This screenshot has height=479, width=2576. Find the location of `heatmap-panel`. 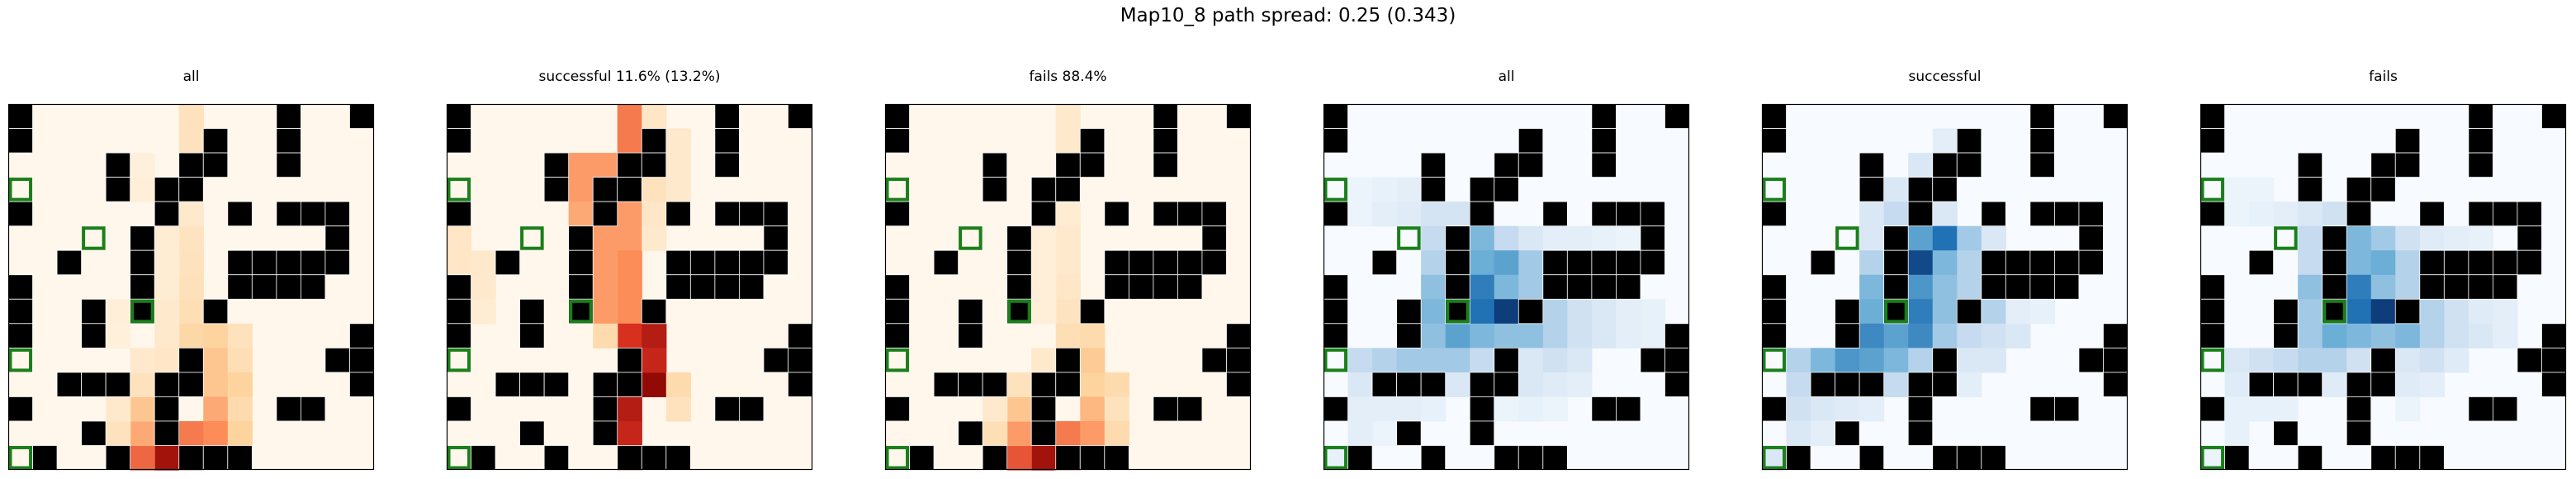

heatmap-panel is located at coordinates (2383, 287).